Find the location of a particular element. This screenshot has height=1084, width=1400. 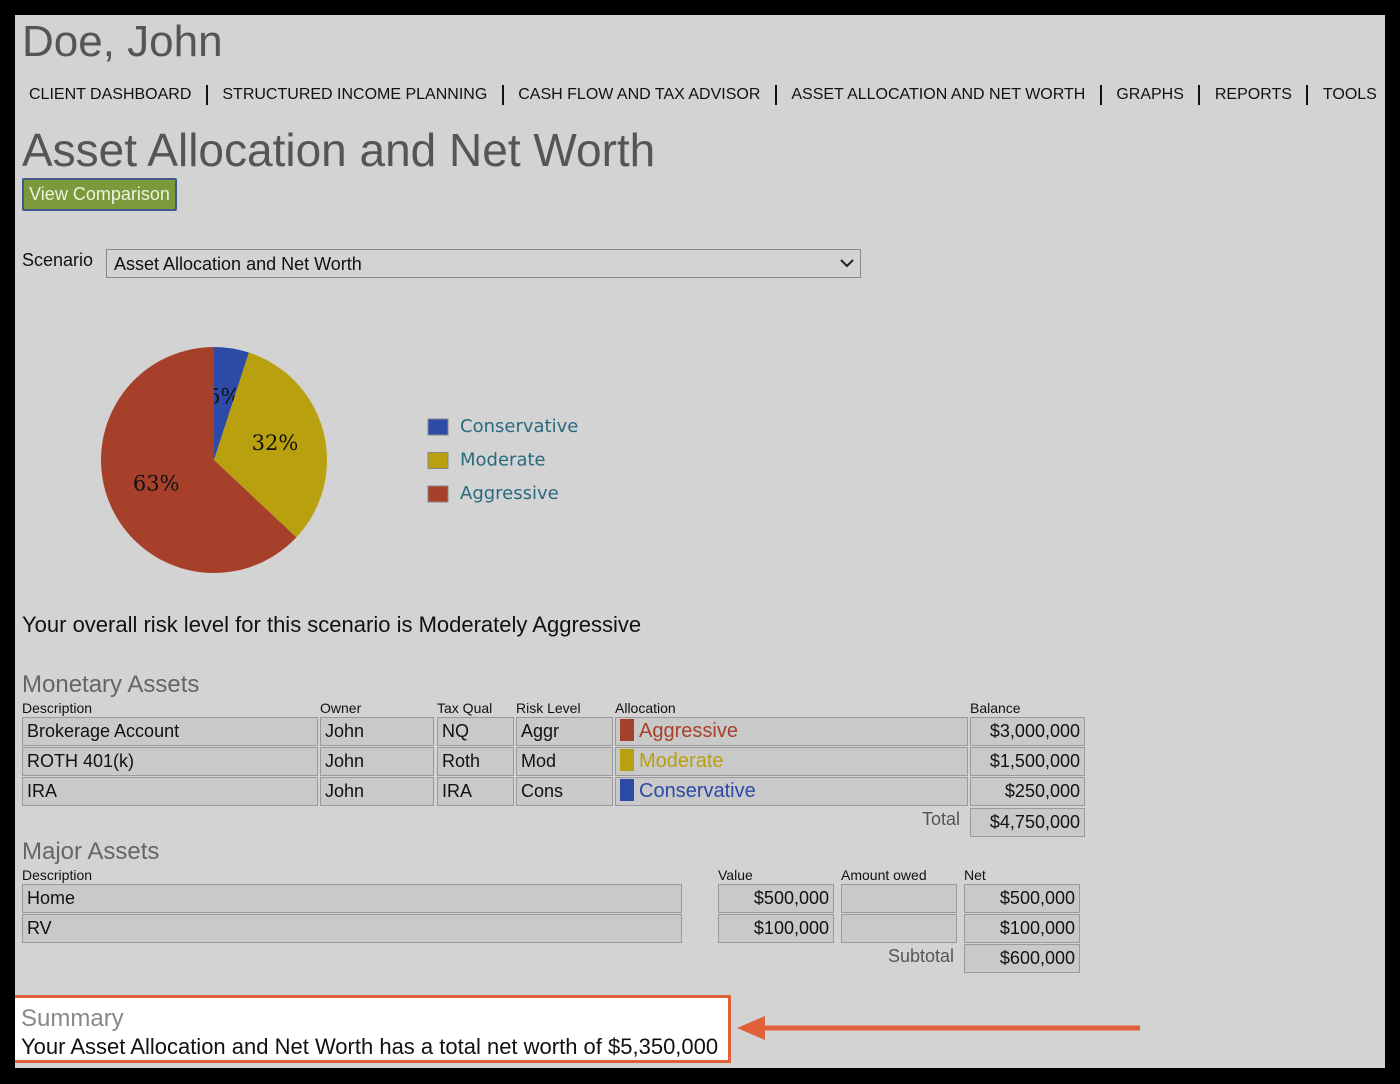

column-header: Net is located at coordinates (975, 875).